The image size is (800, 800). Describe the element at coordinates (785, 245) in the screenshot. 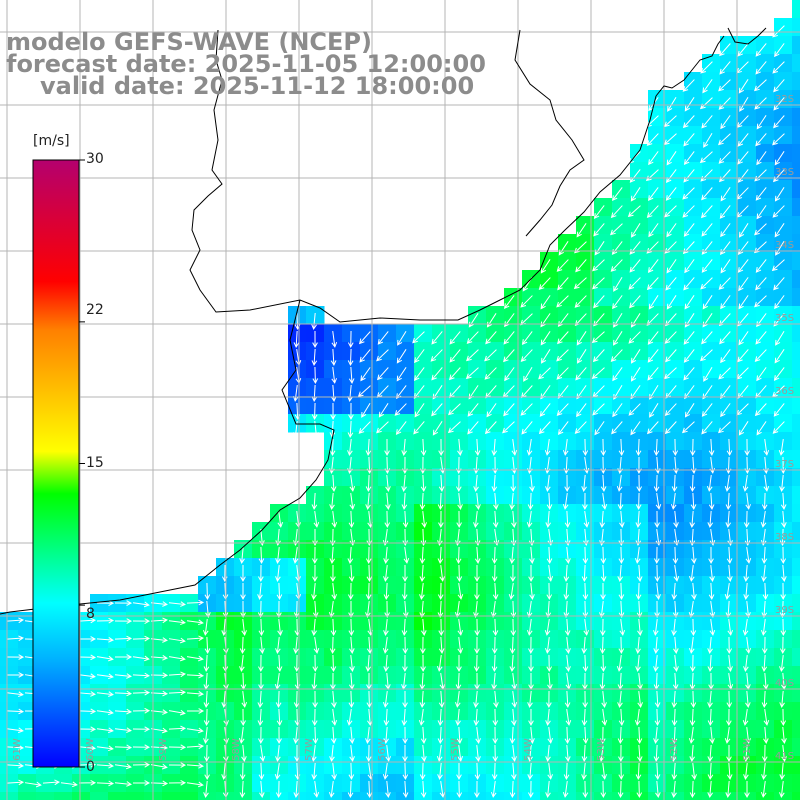

I see `lat-label: 34S` at that location.